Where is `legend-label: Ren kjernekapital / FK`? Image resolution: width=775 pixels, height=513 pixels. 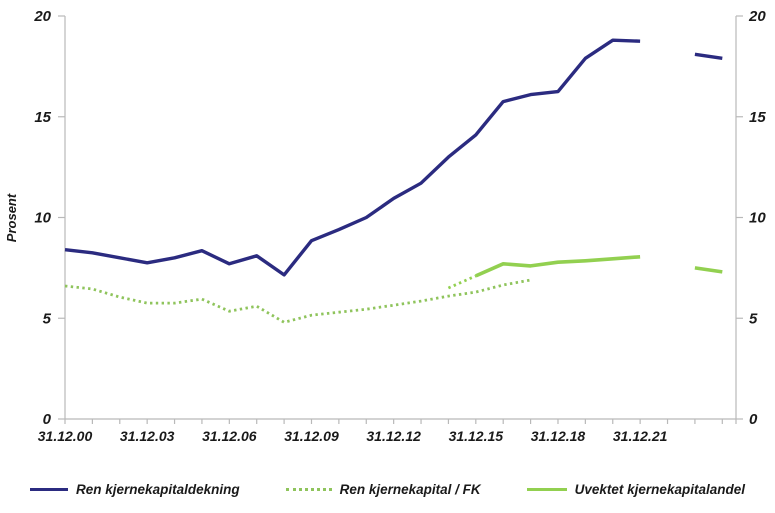
legend-label: Ren kjernekapital / FK is located at coordinates (410, 489).